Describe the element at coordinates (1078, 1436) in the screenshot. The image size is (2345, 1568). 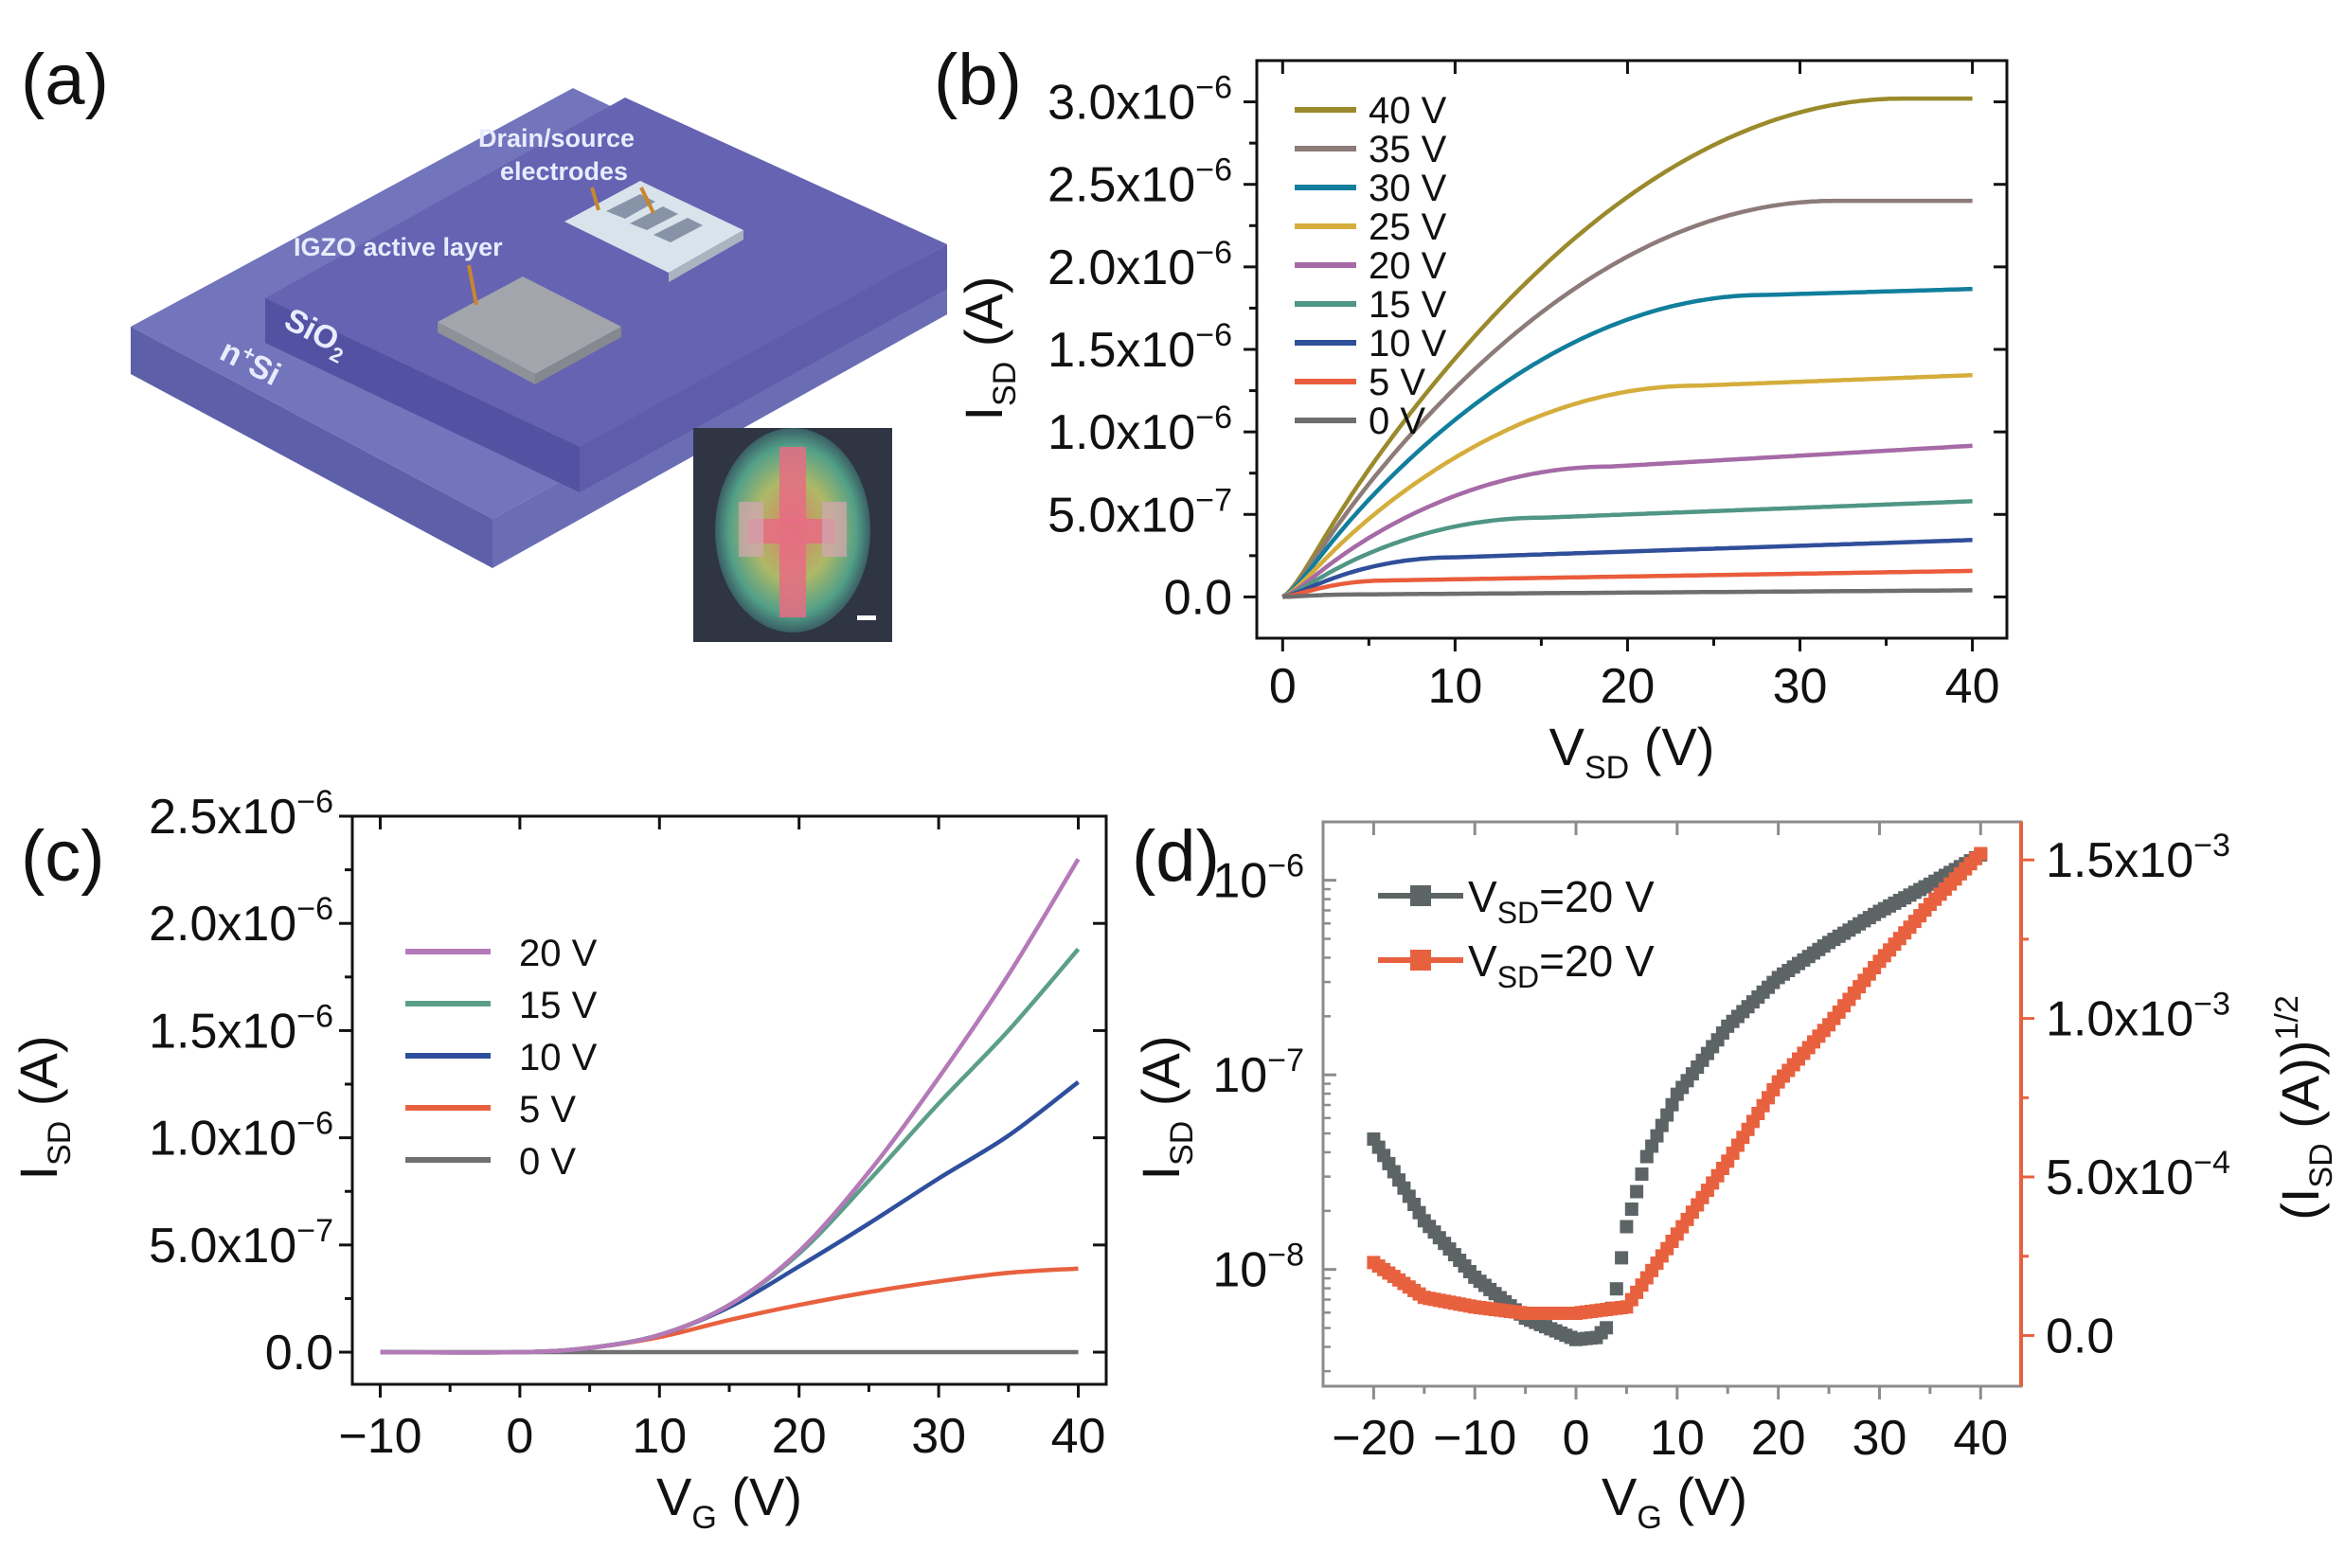
I see `panel-c-xtick-label: 40` at that location.